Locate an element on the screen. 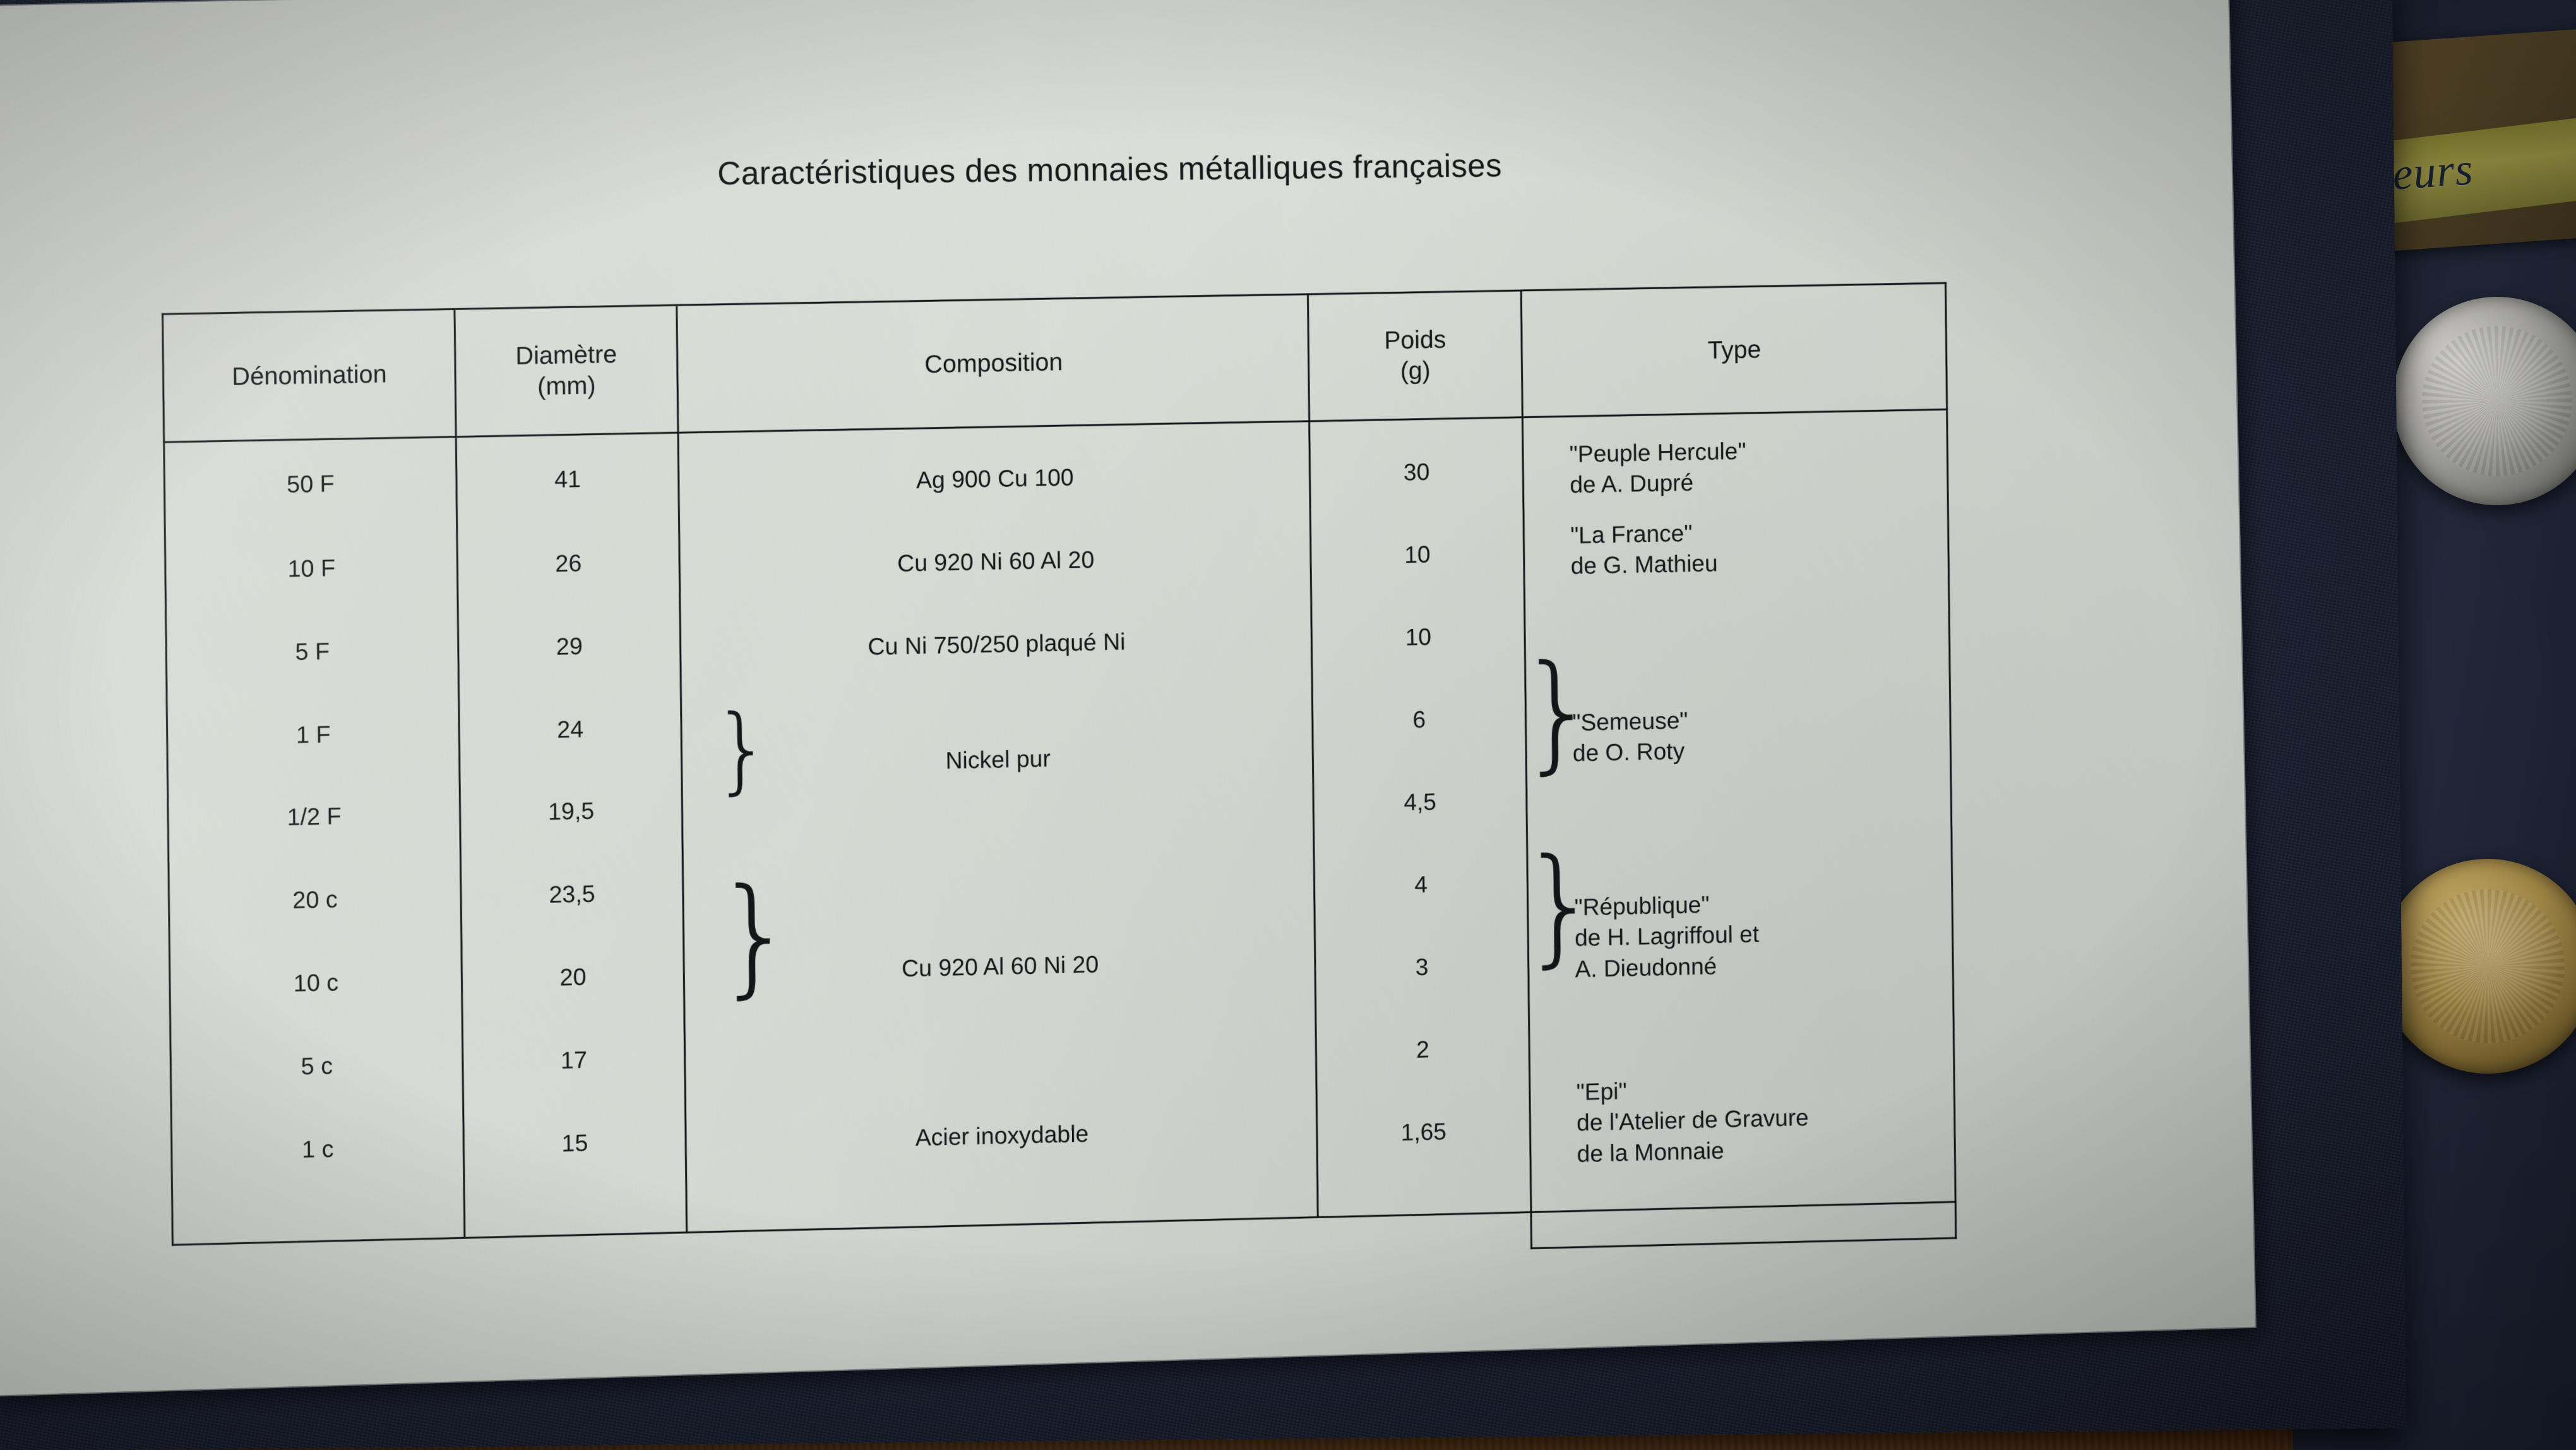 Image resolution: width=2576 pixels, height=1450 pixels. cell-poids: 30 10 10 6 4,5 4 3 2 1,65 is located at coordinates (1420, 817).